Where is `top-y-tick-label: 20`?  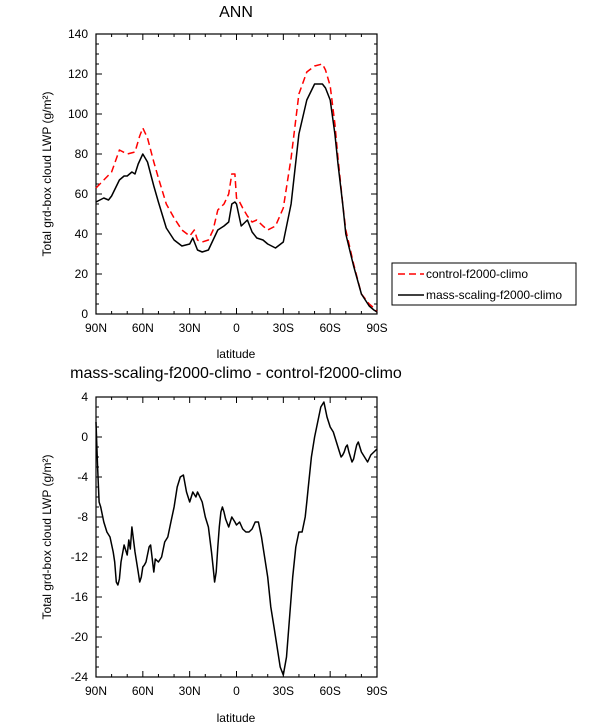
top-y-tick-label: 20 is located at coordinates (82, 274).